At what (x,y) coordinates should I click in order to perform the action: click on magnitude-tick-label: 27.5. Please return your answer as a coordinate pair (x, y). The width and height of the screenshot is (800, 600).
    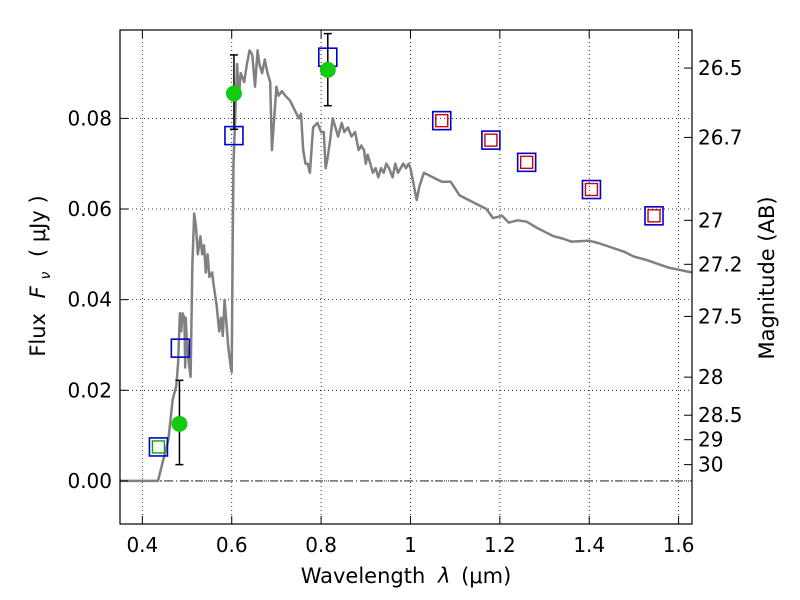
    Looking at the image, I should click on (720, 316).